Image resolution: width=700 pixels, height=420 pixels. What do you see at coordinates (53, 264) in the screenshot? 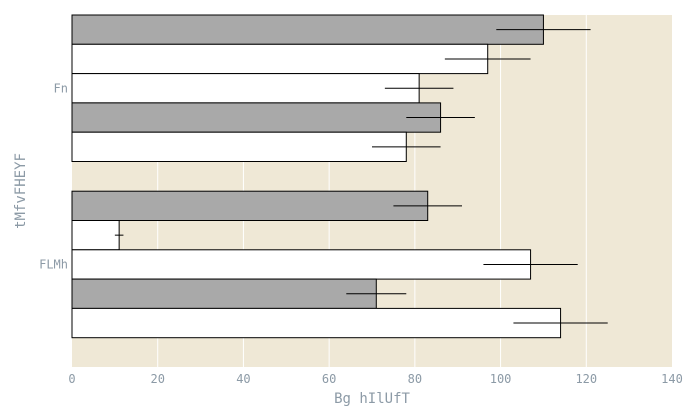
I see `category-label: FLMh` at bounding box center [53, 264].